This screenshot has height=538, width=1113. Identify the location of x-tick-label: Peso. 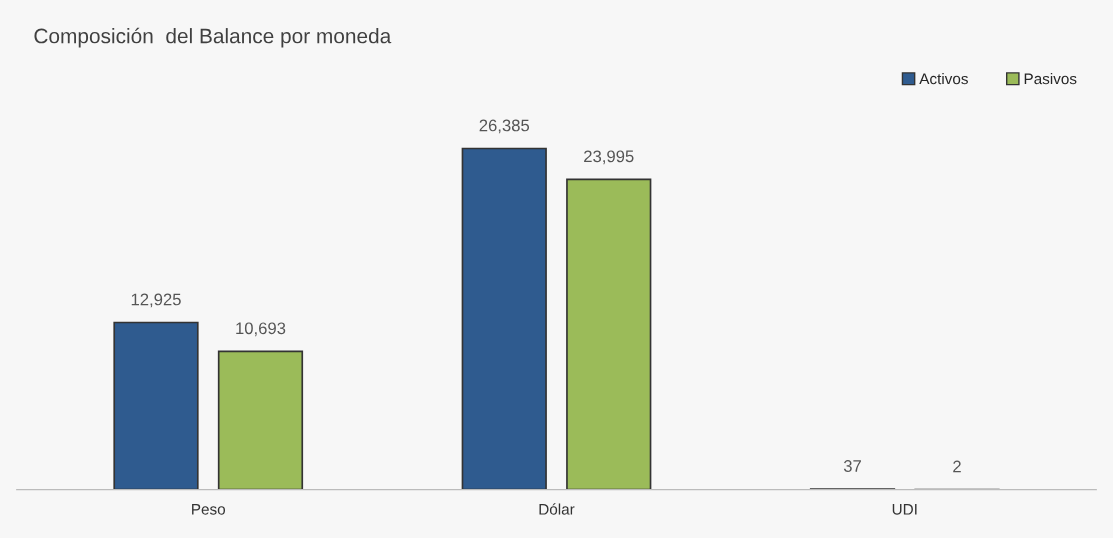
(209, 509).